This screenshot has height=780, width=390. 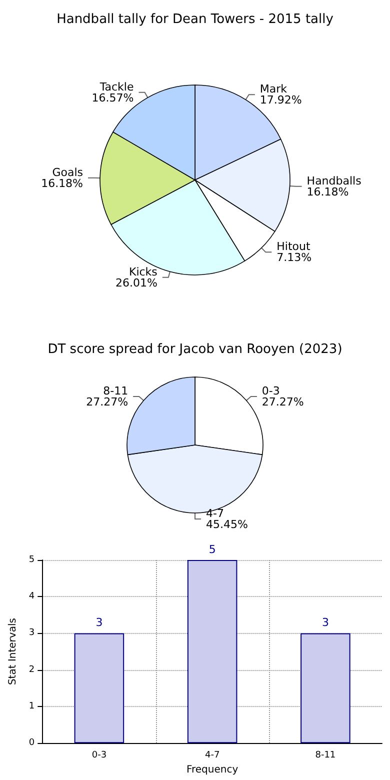 I want to click on data-label: 26.01%, so click(x=136, y=283).